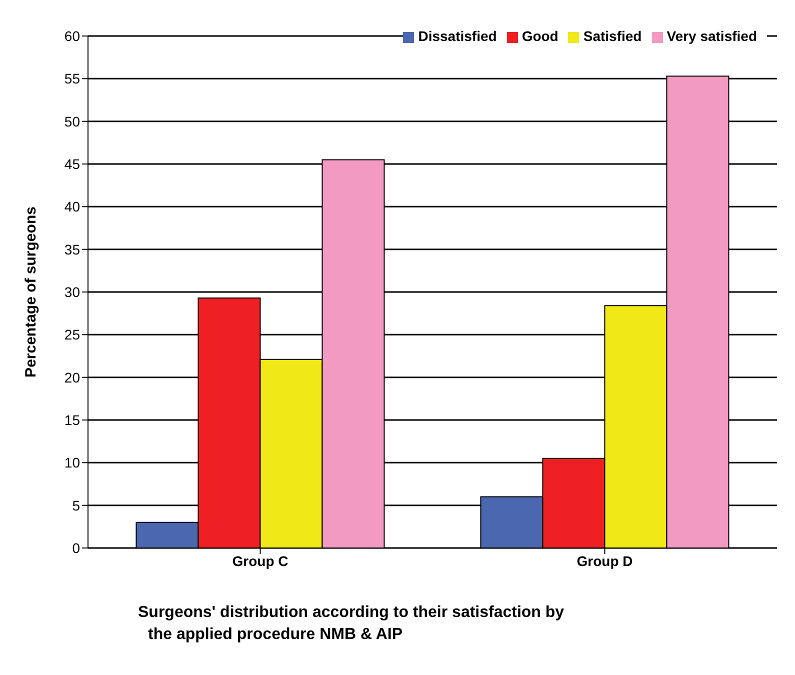 The height and width of the screenshot is (675, 795). What do you see at coordinates (76, 548) in the screenshot?
I see `y-tick-label: 0` at bounding box center [76, 548].